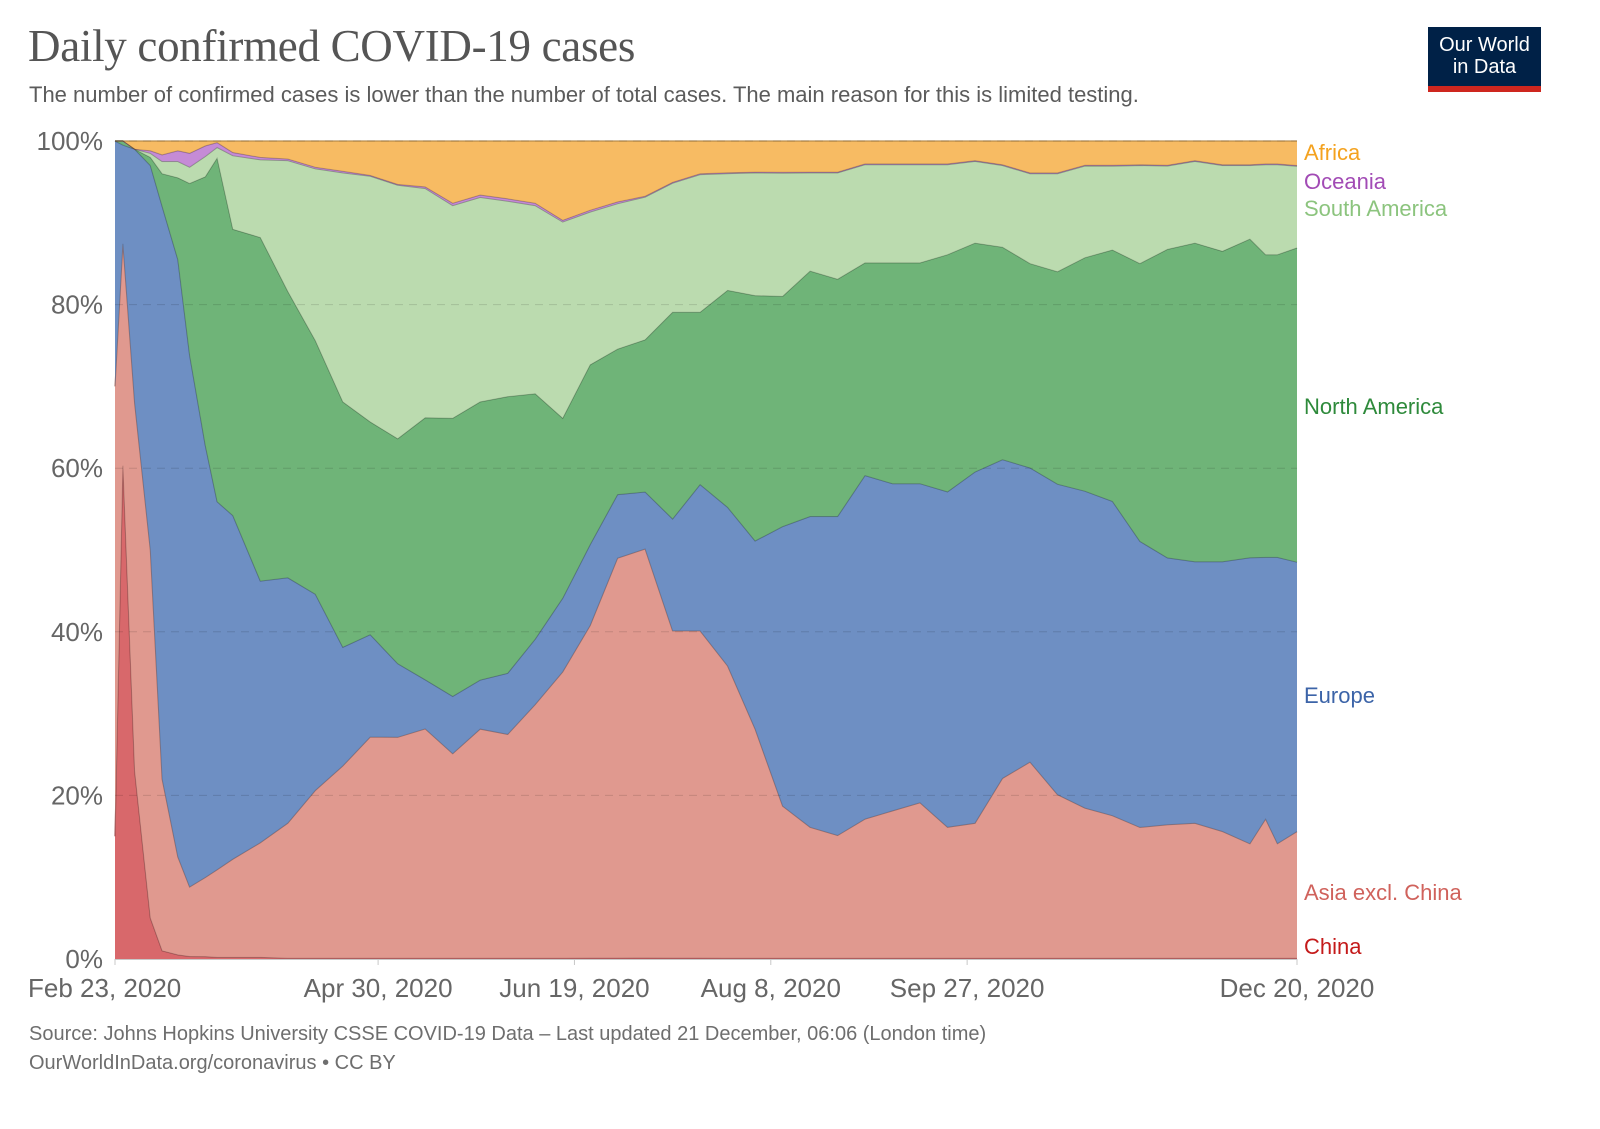 This screenshot has width=1600, height=1129. Describe the element at coordinates (1383, 892) in the screenshot. I see `series-label-asia-excl-china: Asia excl. China` at that location.